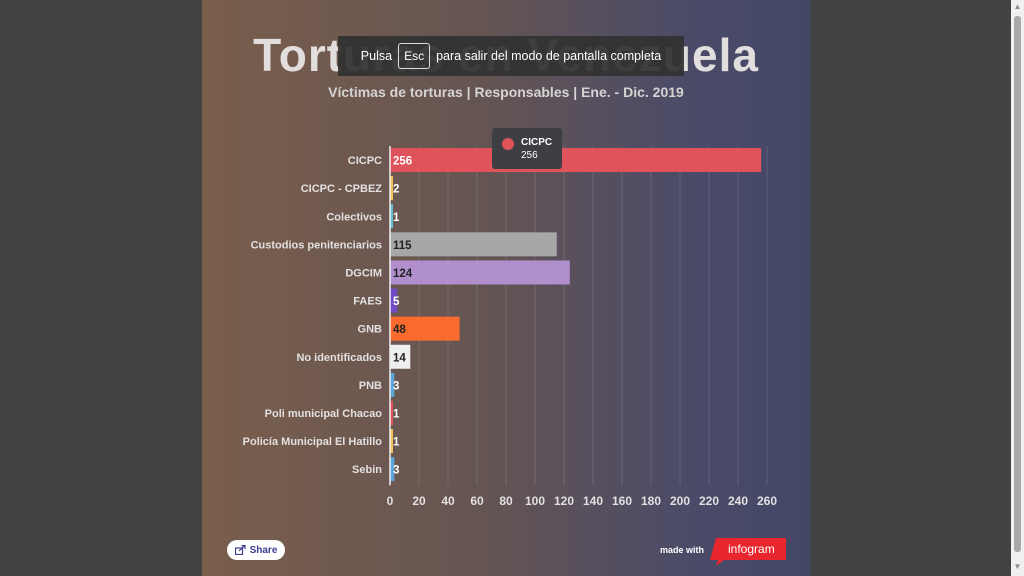 Image resolution: width=1024 pixels, height=576 pixels. What do you see at coordinates (751, 549) in the screenshot?
I see `infogram-brand: infogram` at bounding box center [751, 549].